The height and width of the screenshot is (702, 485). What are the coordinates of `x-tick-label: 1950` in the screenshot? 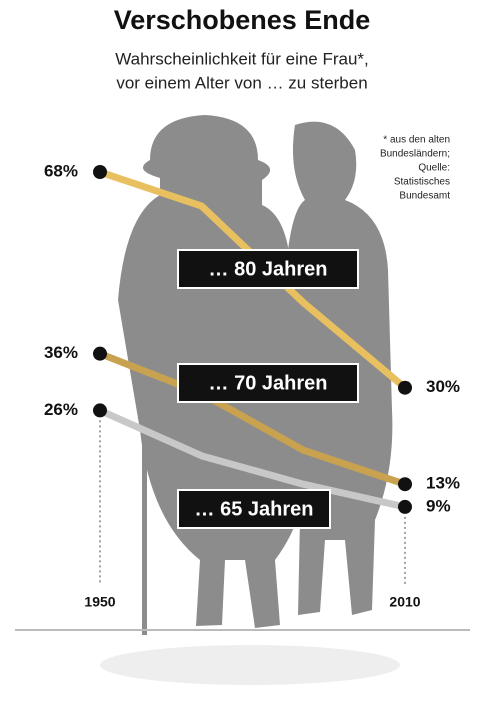 It's located at (99, 602).